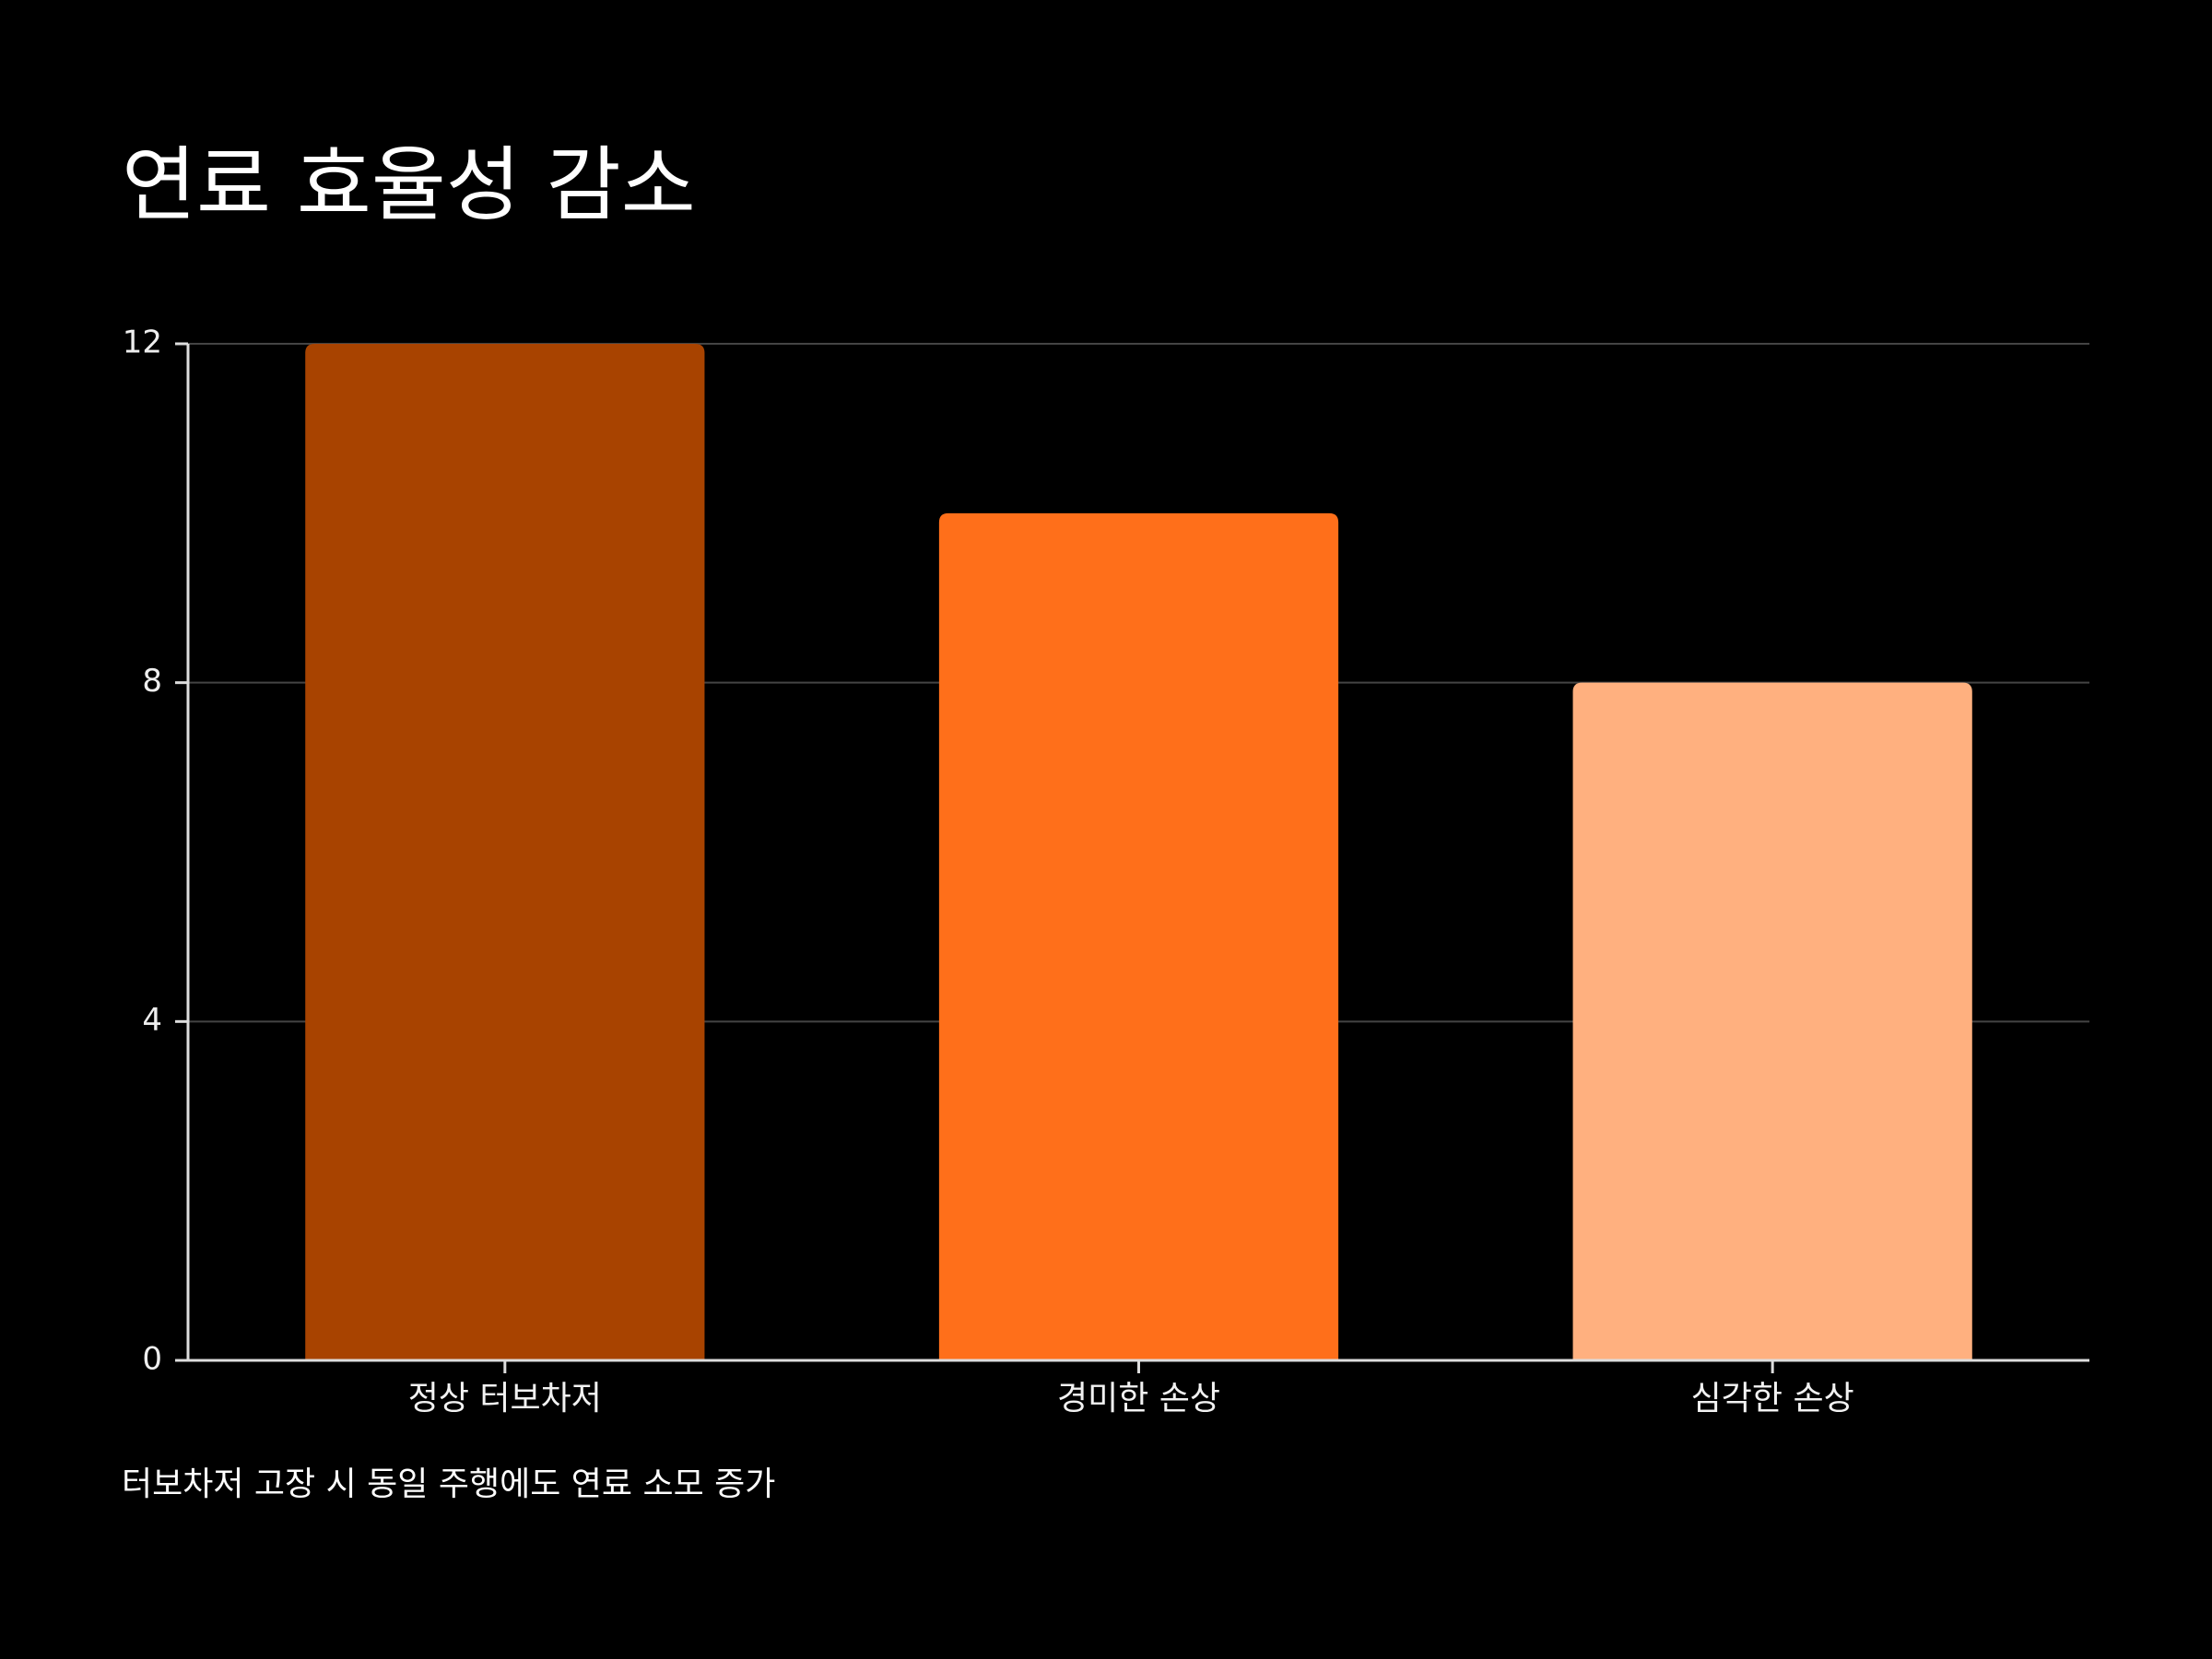  I want to click on x-tick-label: 심각한 손상, so click(1772, 1399).